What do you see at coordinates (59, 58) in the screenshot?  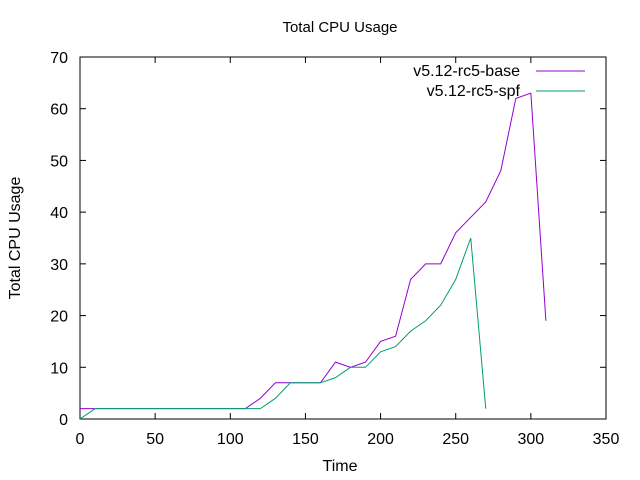 I see `y-tick-label: 70` at bounding box center [59, 58].